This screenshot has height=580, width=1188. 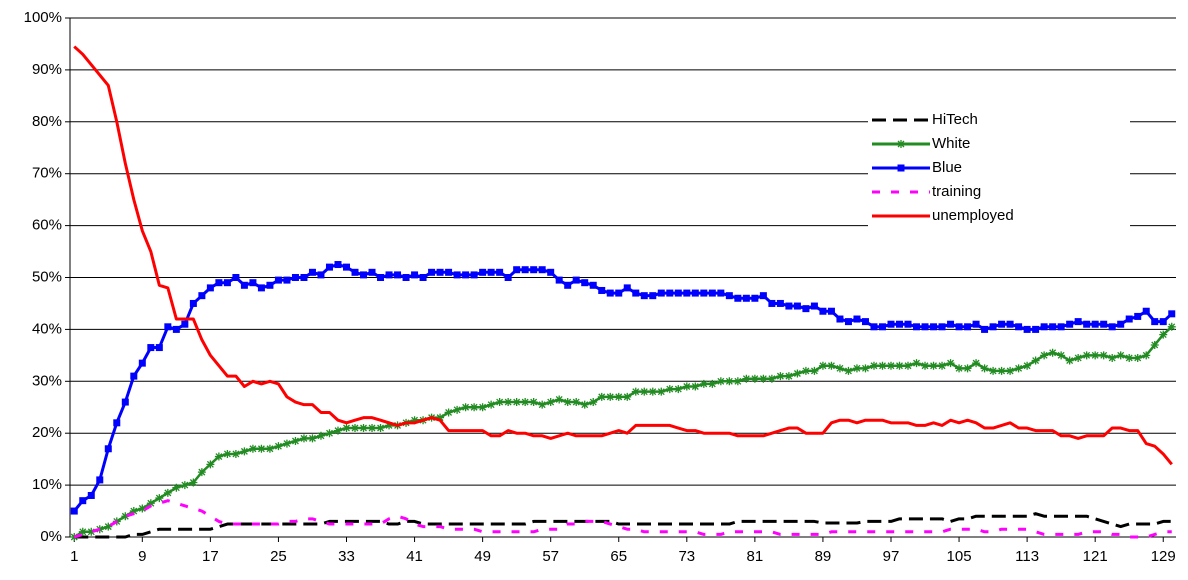 What do you see at coordinates (823, 556) in the screenshot?
I see `x-tick-label: 89` at bounding box center [823, 556].